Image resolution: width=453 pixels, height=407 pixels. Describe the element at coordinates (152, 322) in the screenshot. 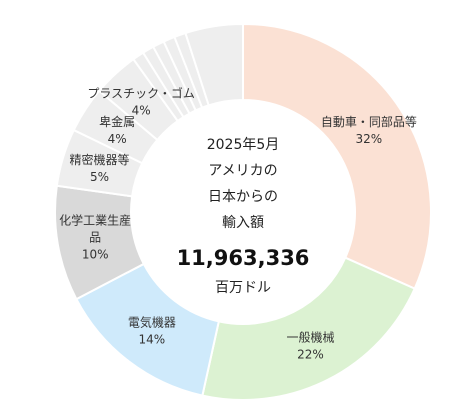

I see `slice-name-label: 電気機器` at that location.